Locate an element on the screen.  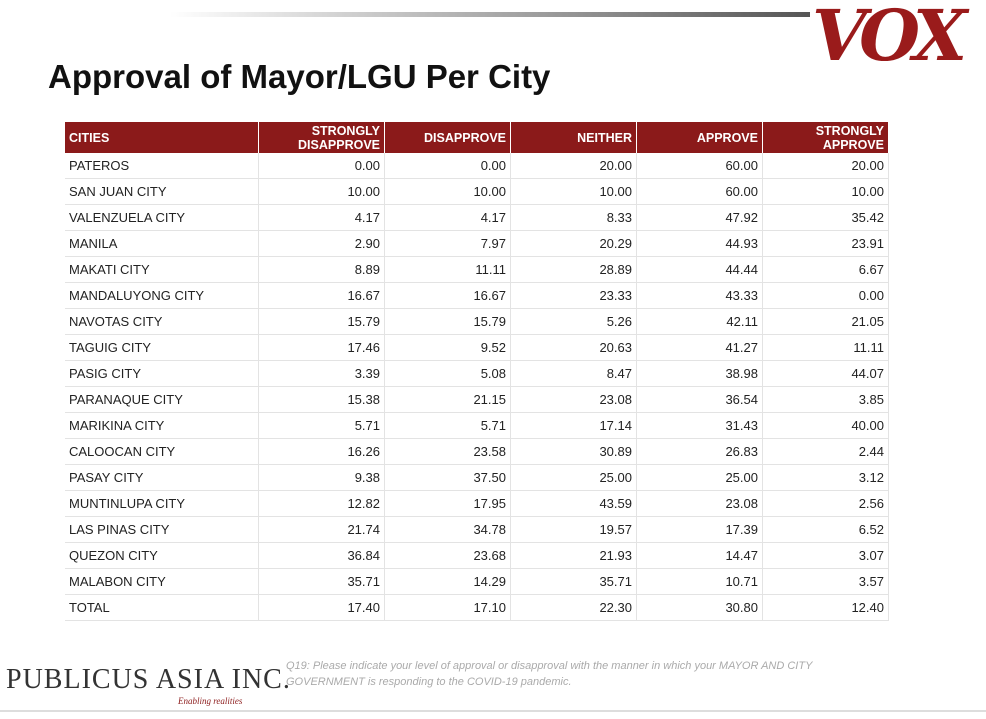
table-row: MAKATI CITY 8.89 11.11 28.89 44.44 6.67 is located at coordinates (477, 269).